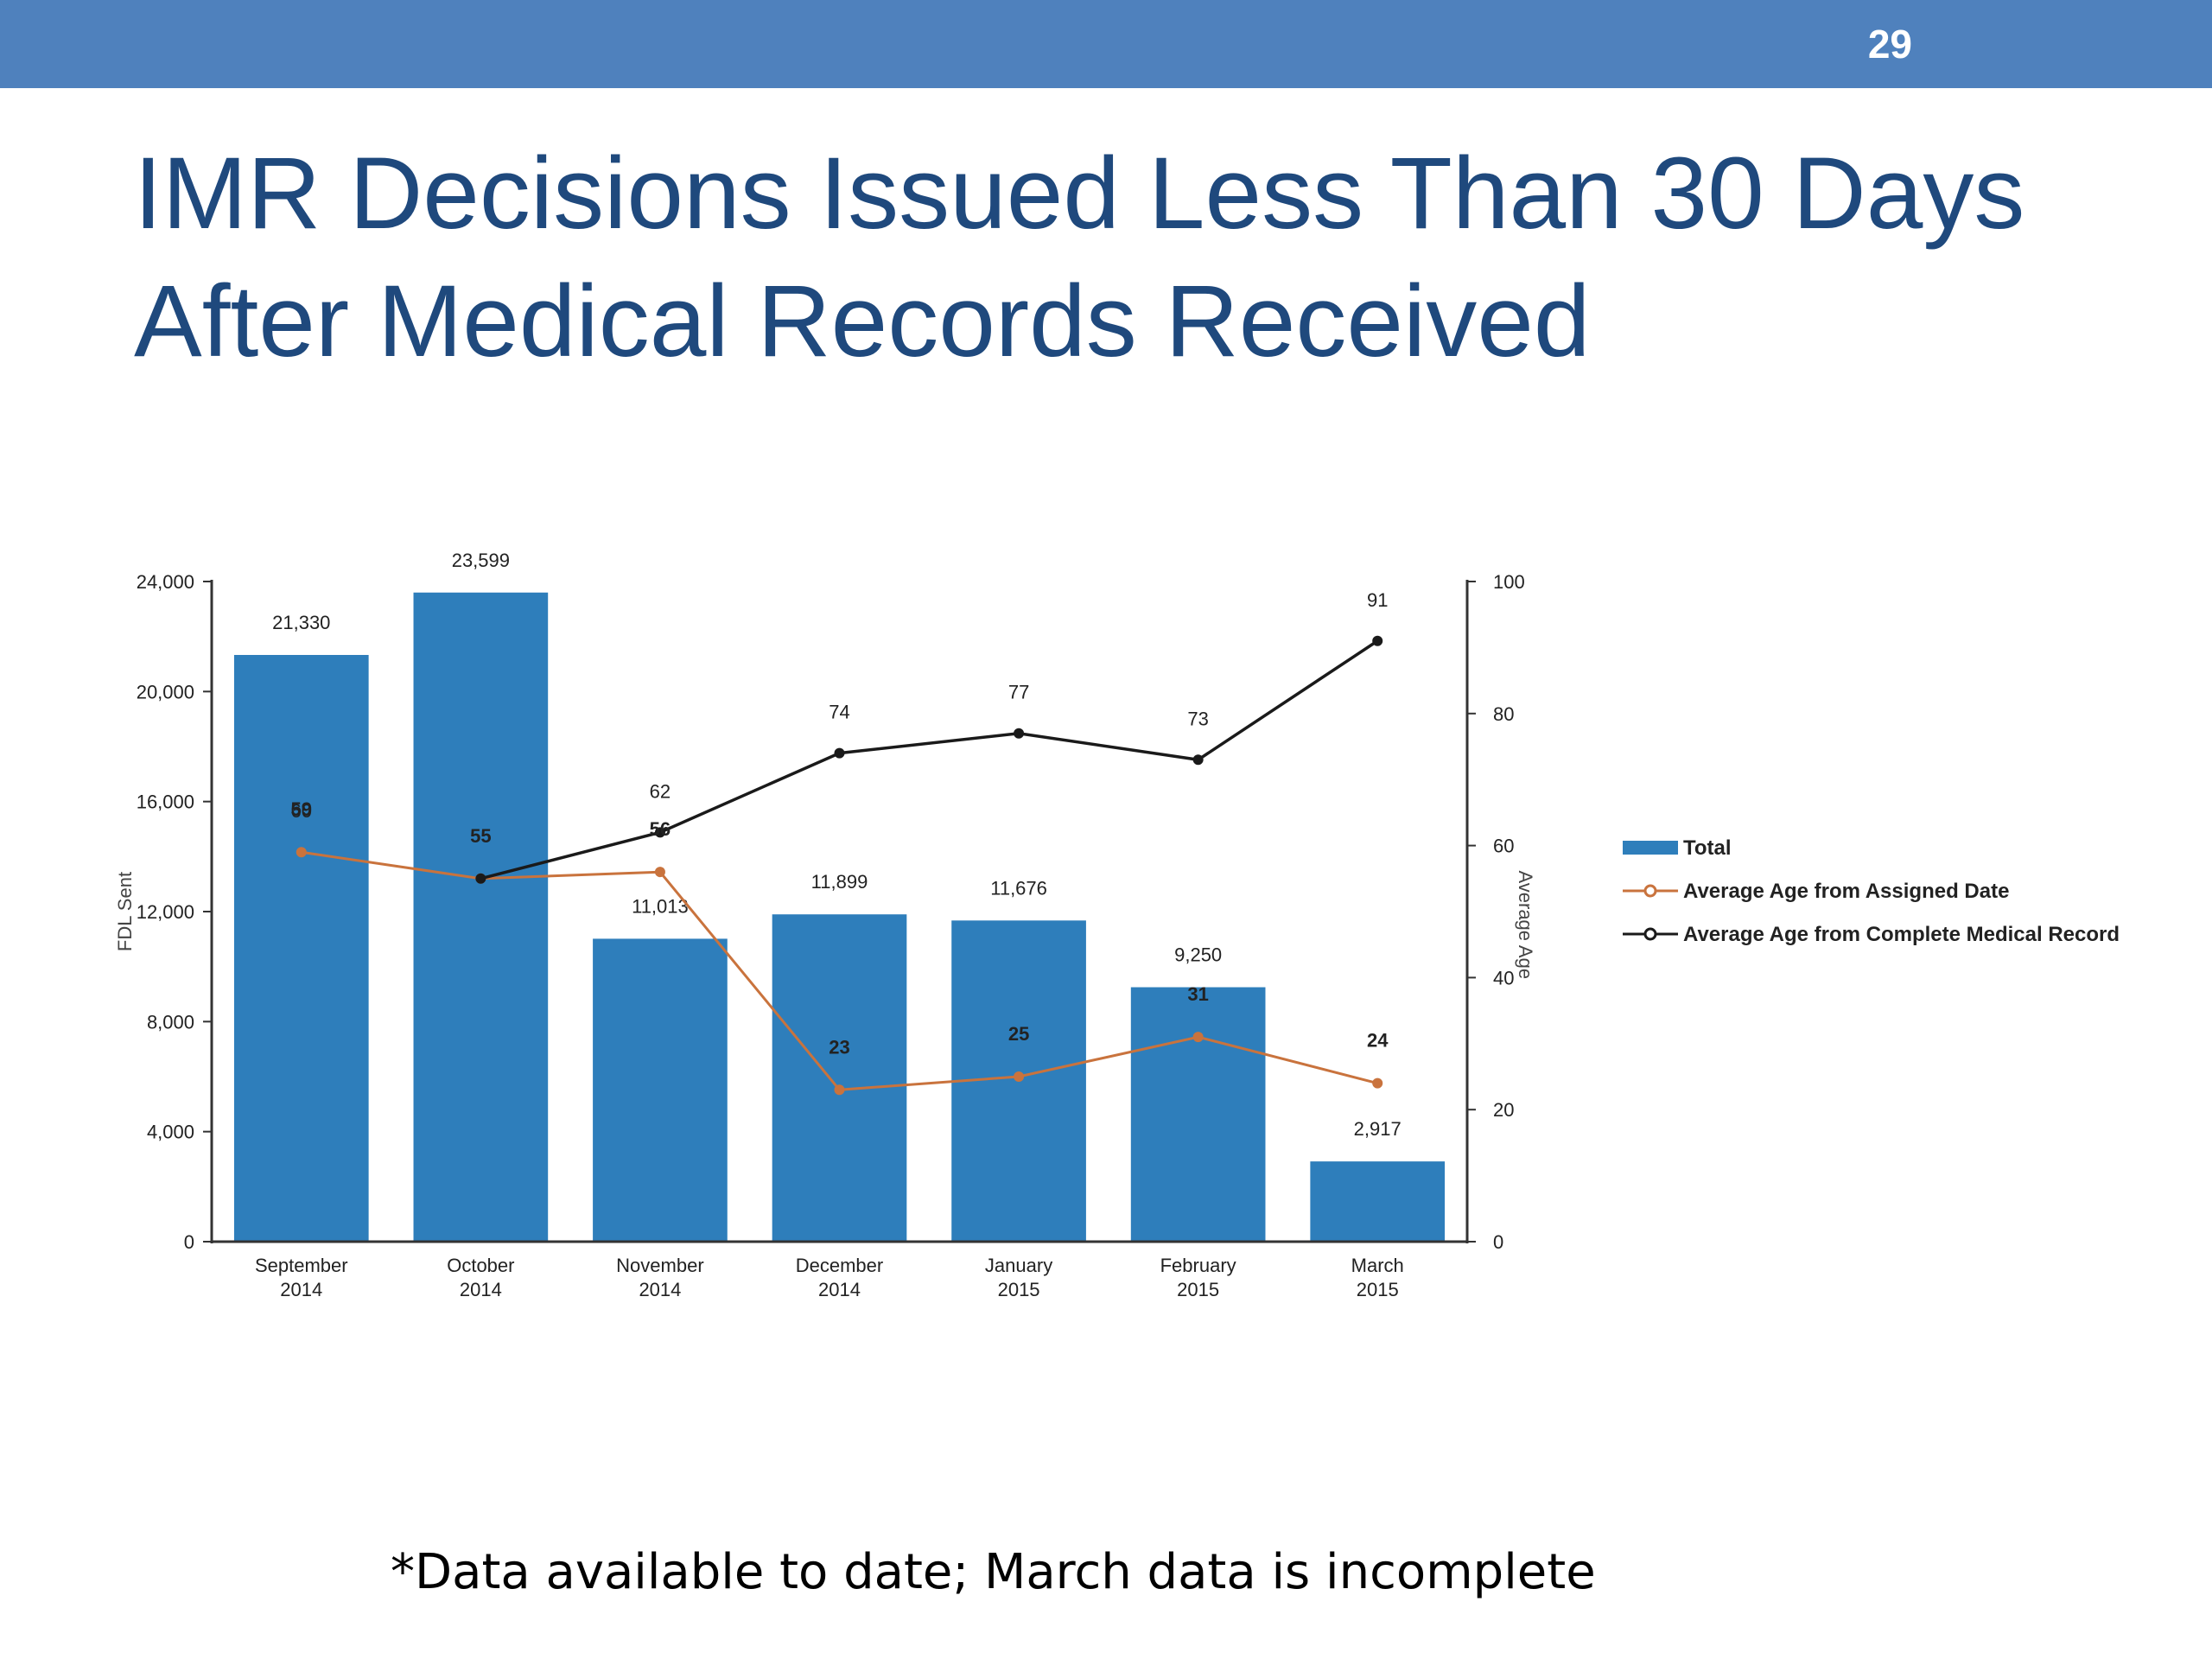  I want to click on bar-value-label: 23,599, so click(481, 560).